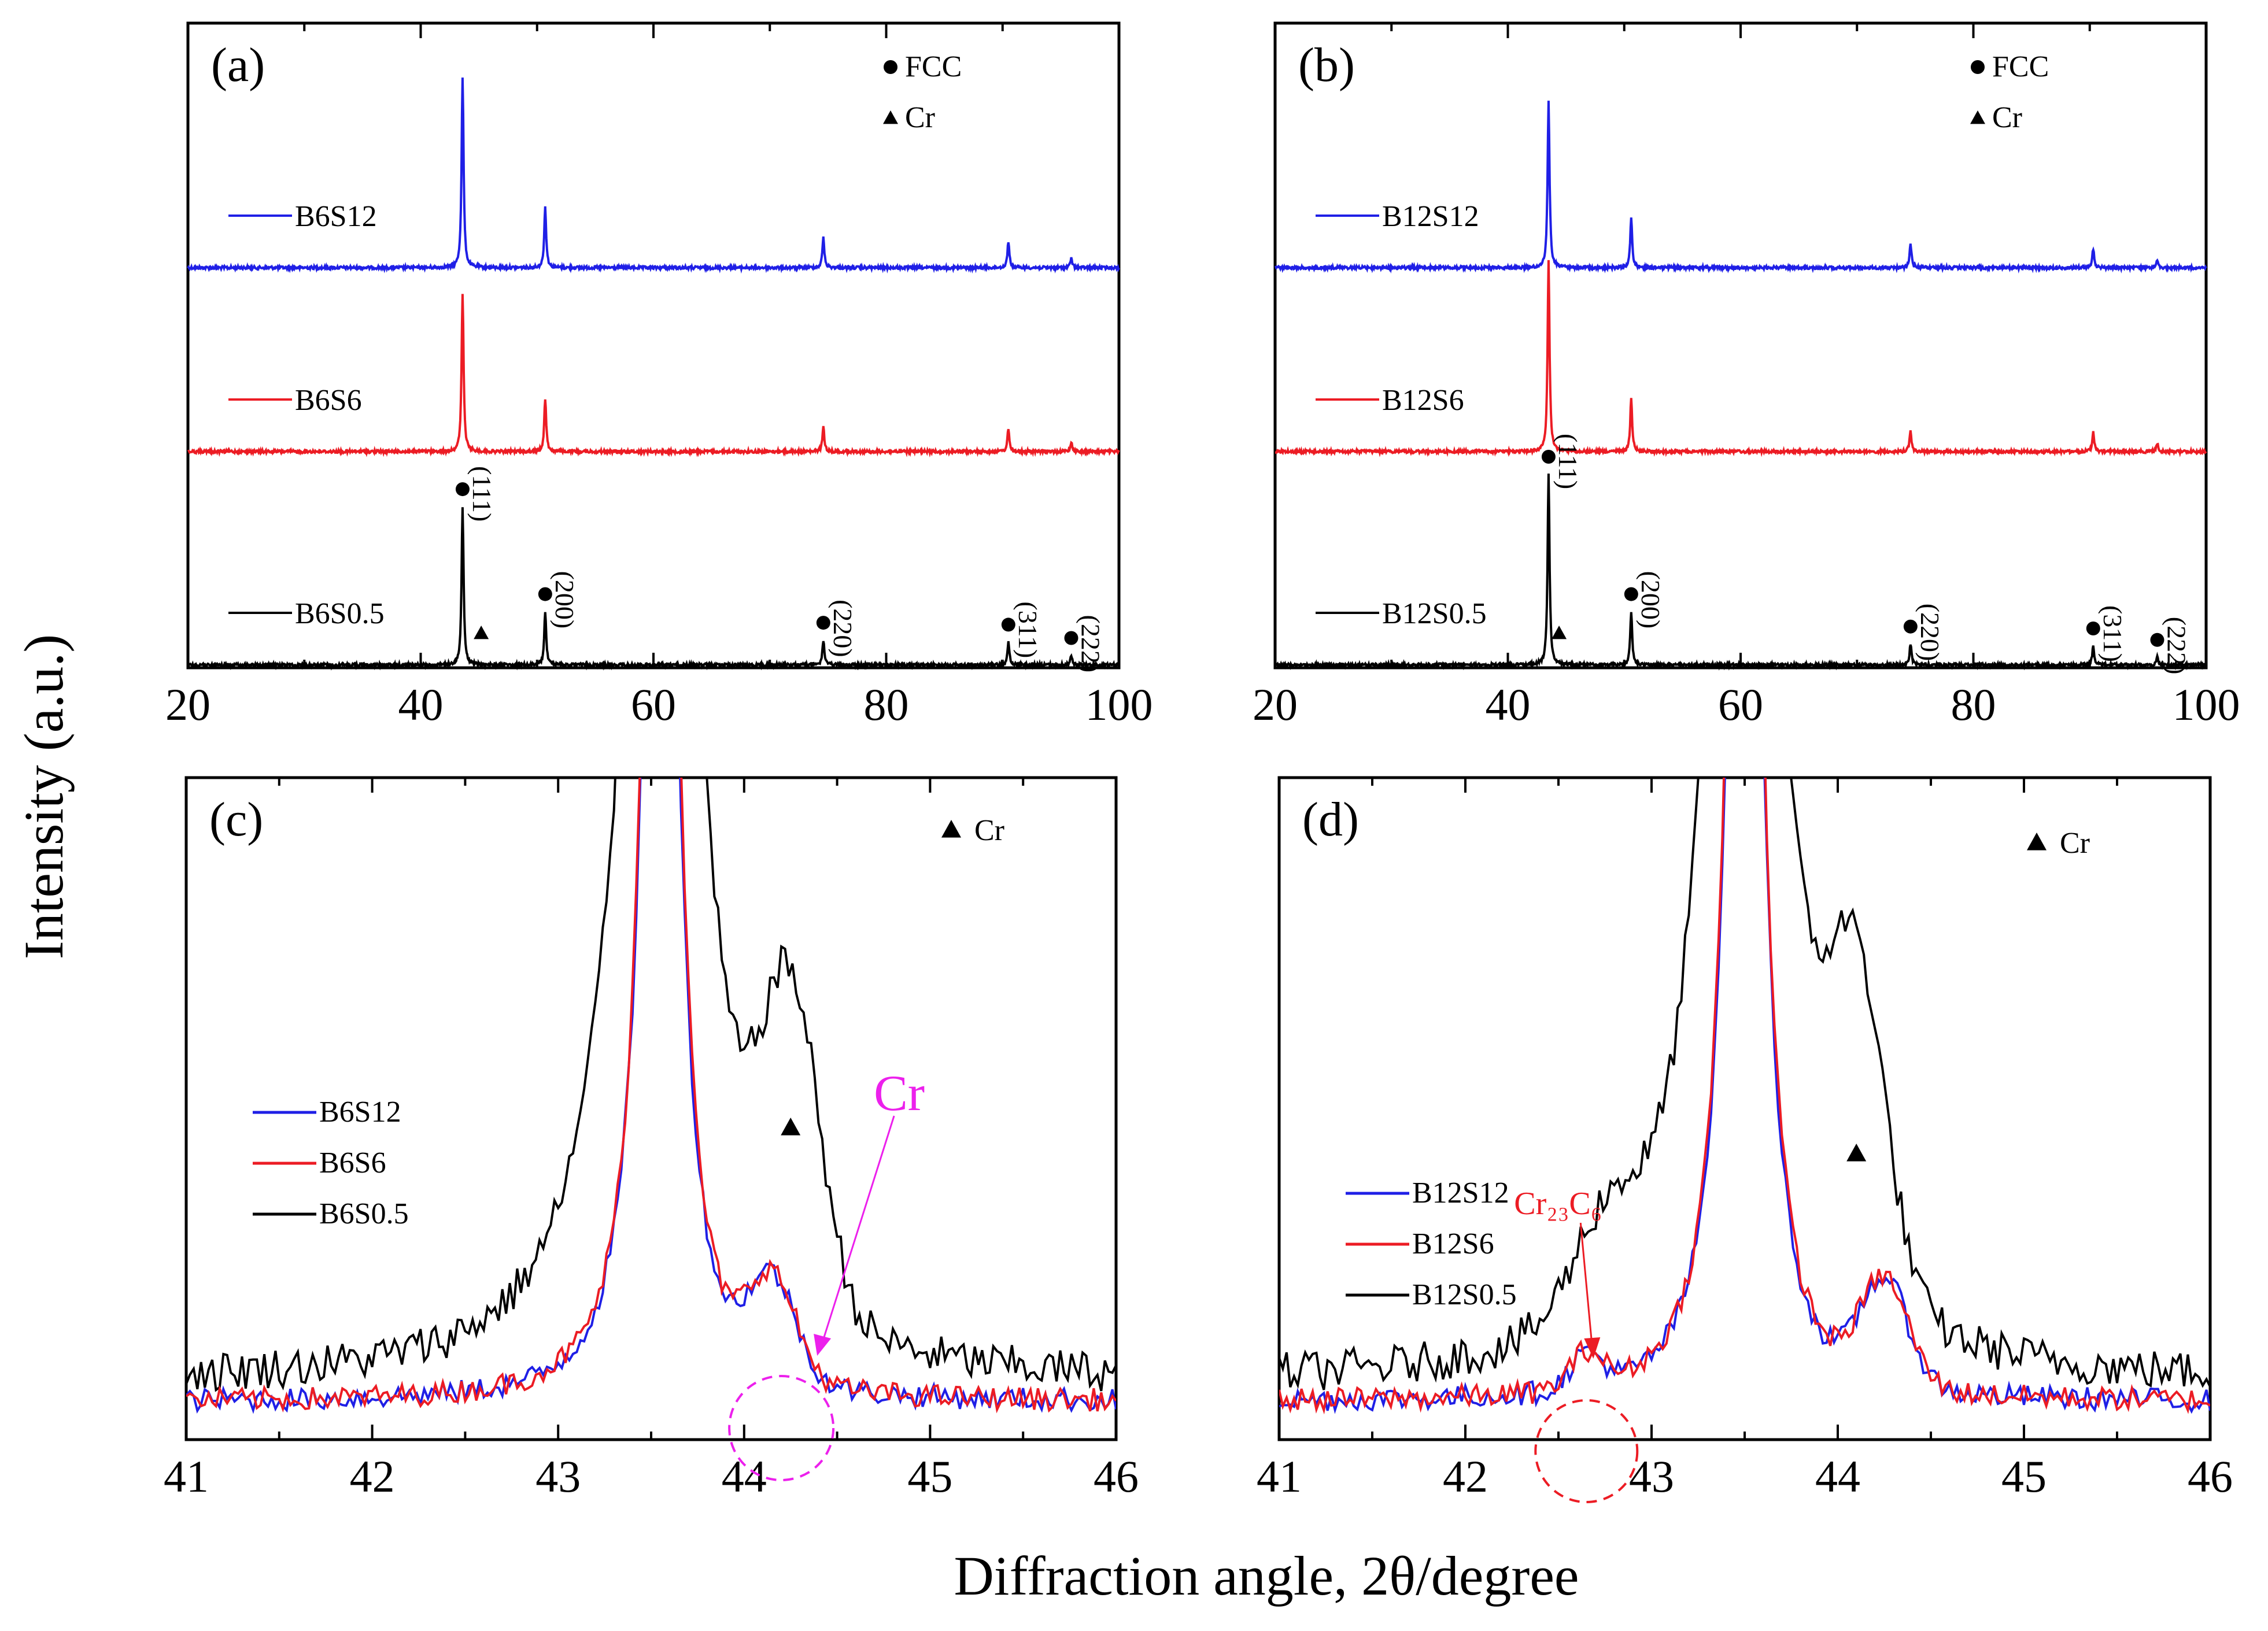 The width and height of the screenshot is (2268, 1631). I want to click on panel-c-legend-cr-marker, so click(951, 829).